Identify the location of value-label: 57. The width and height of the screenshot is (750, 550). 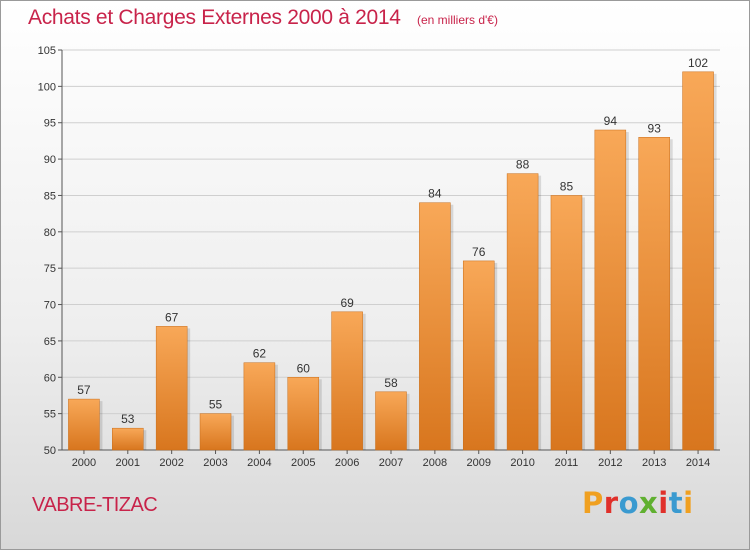
(84, 390).